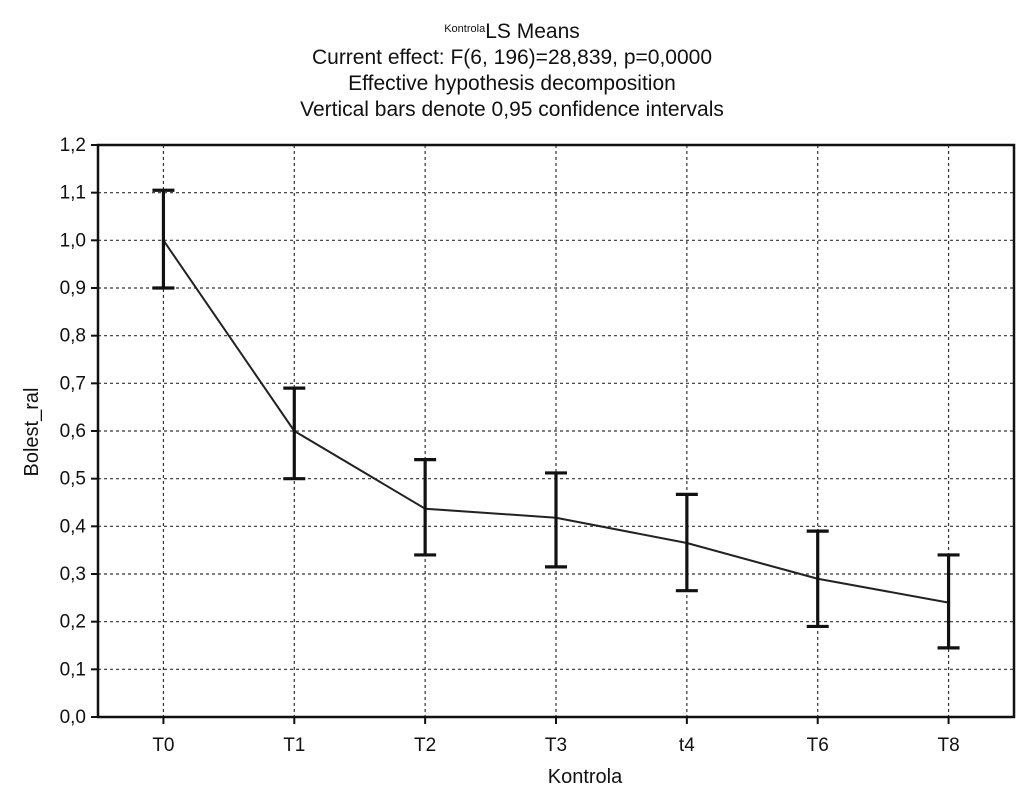 The height and width of the screenshot is (800, 1025). Describe the element at coordinates (425, 745) in the screenshot. I see `x-tick-label: T2` at that location.